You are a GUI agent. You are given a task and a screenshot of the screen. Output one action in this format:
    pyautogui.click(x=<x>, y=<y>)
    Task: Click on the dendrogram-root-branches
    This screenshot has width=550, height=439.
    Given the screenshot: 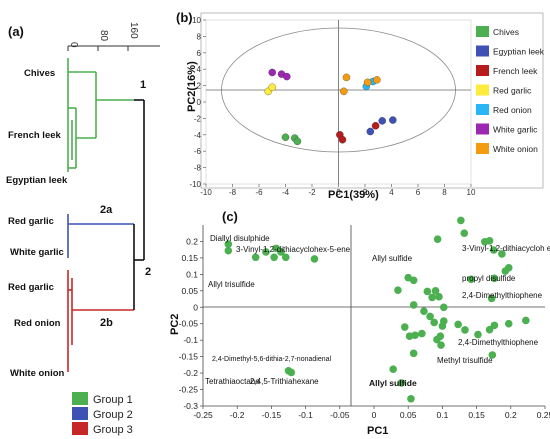 What is the action you would take?
    pyautogui.click(x=139, y=204)
    